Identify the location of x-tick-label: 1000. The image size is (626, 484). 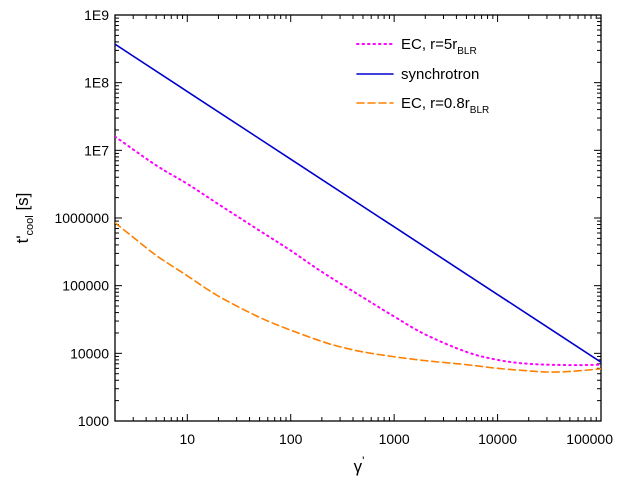
(394, 439).